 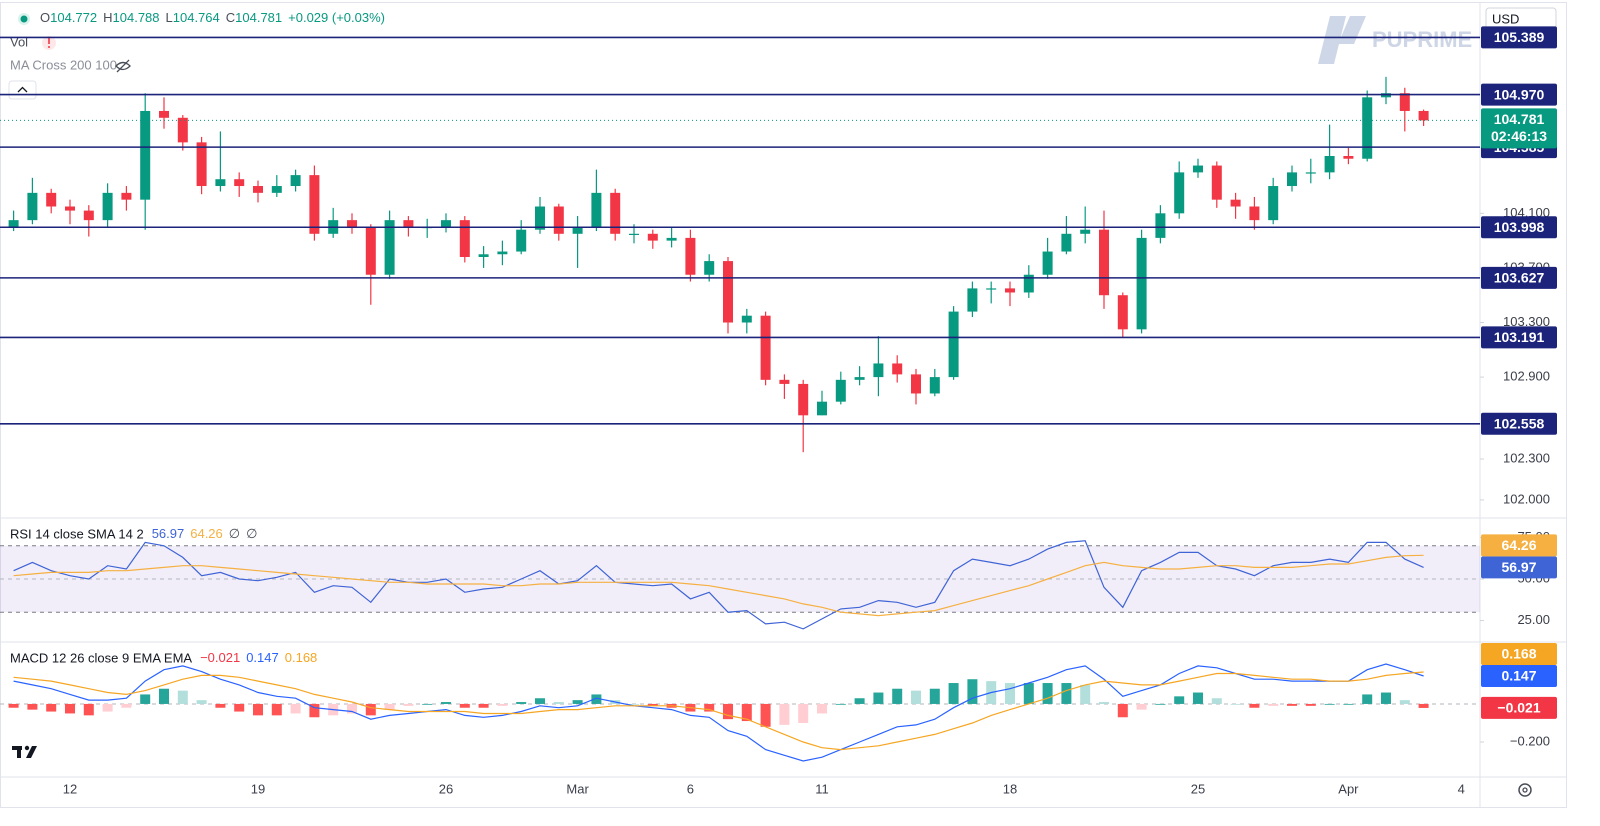 I want to click on warning-icon, so click(x=49, y=43).